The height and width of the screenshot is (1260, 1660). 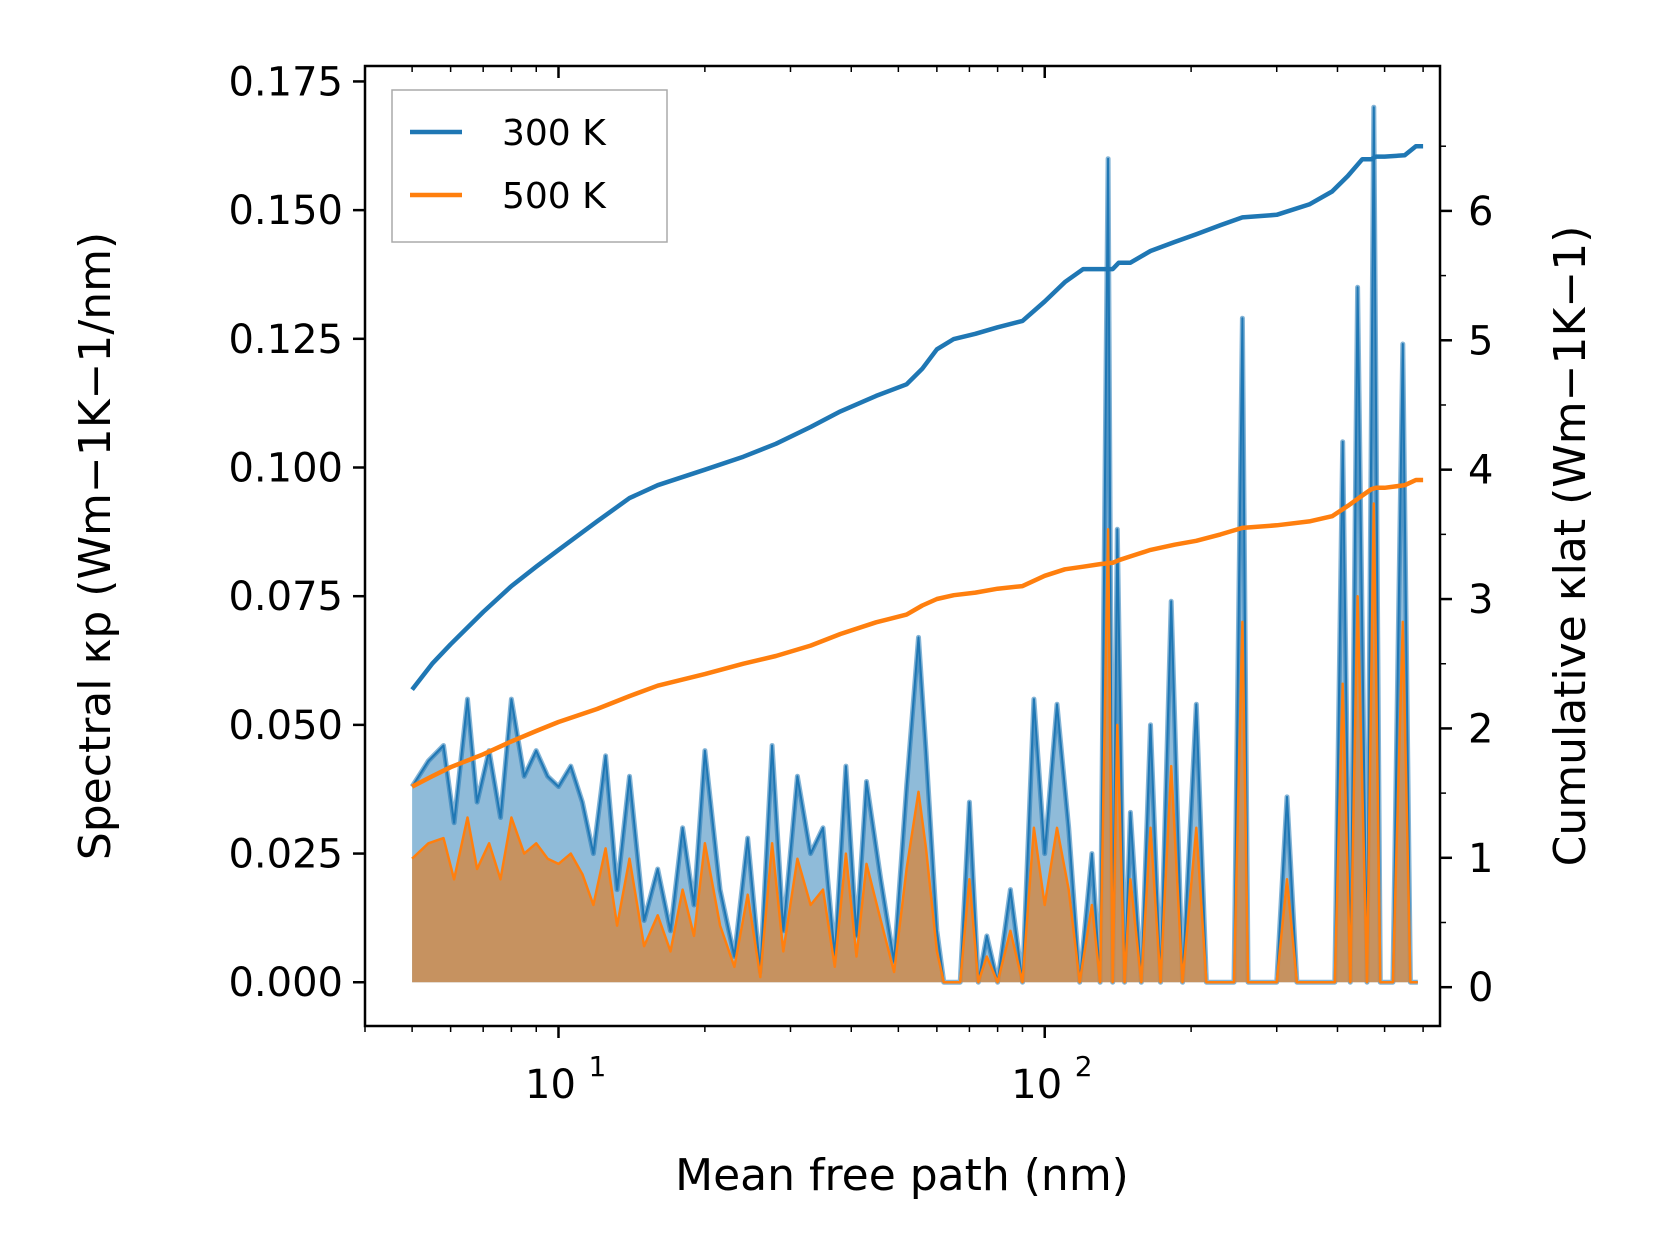 I want to click on x-tick-label-exponent: 1, so click(x=597, y=1066).